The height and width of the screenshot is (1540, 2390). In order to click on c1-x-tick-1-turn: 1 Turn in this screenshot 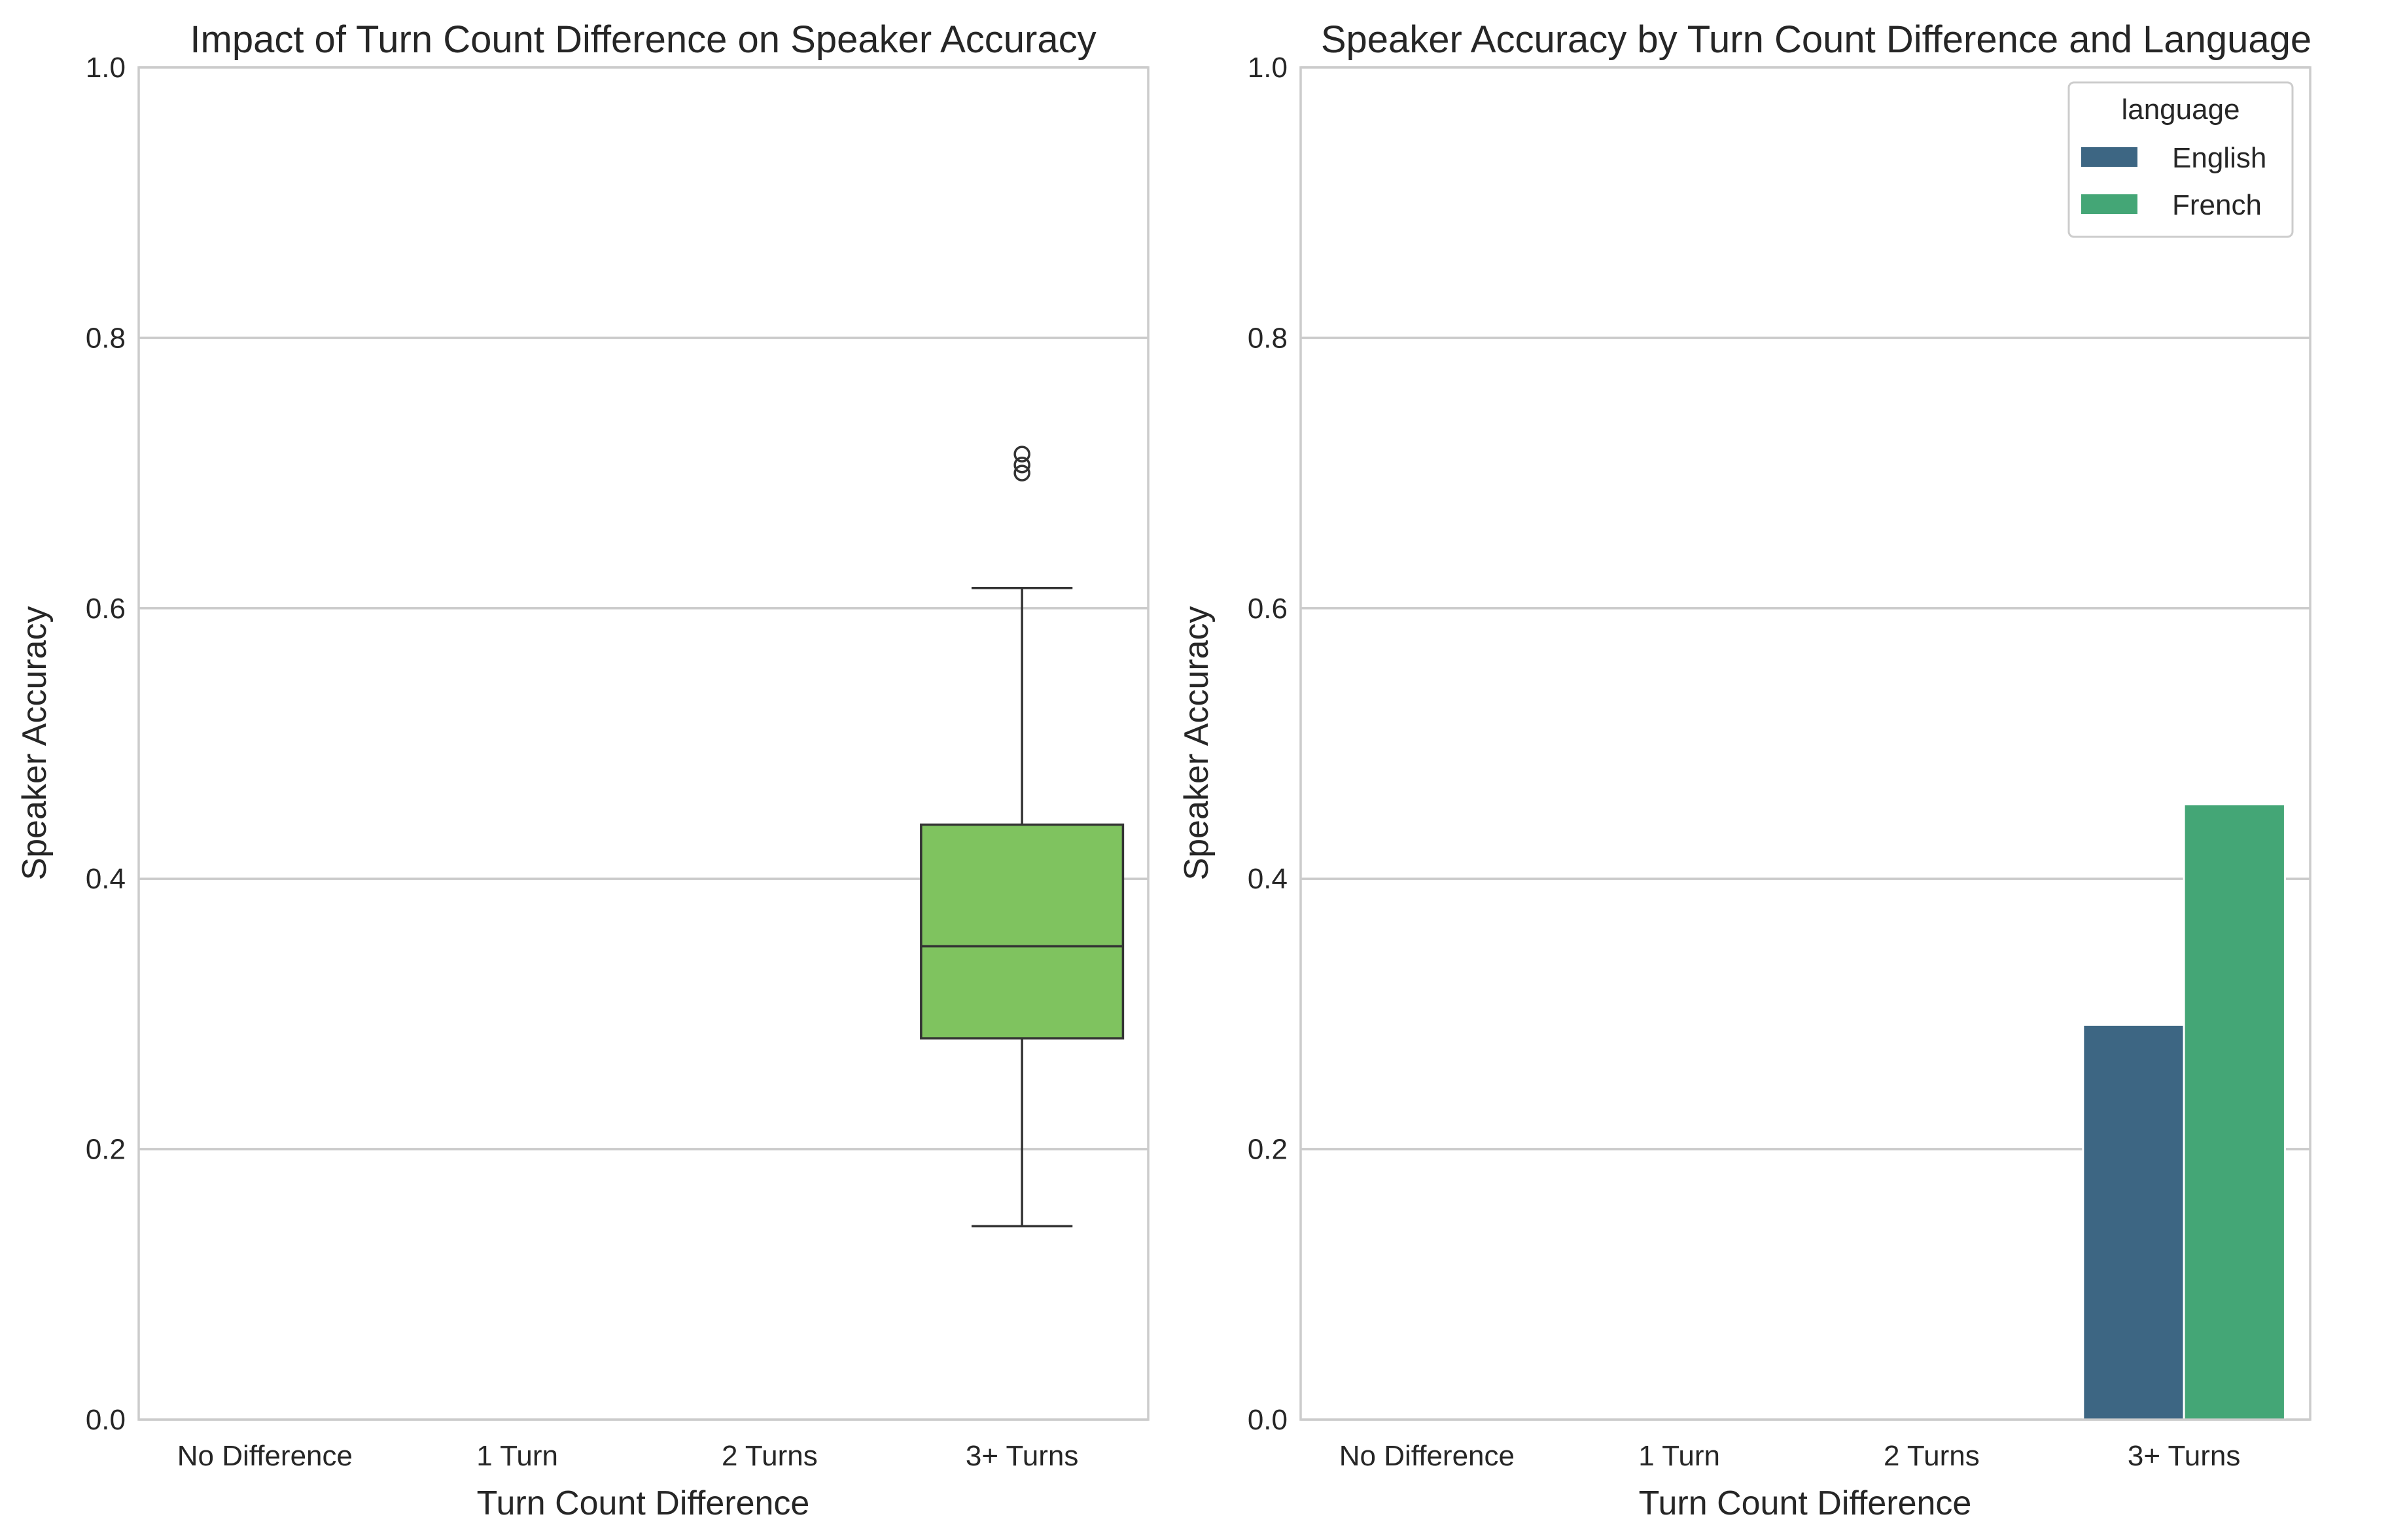, I will do `click(1679, 1456)`.